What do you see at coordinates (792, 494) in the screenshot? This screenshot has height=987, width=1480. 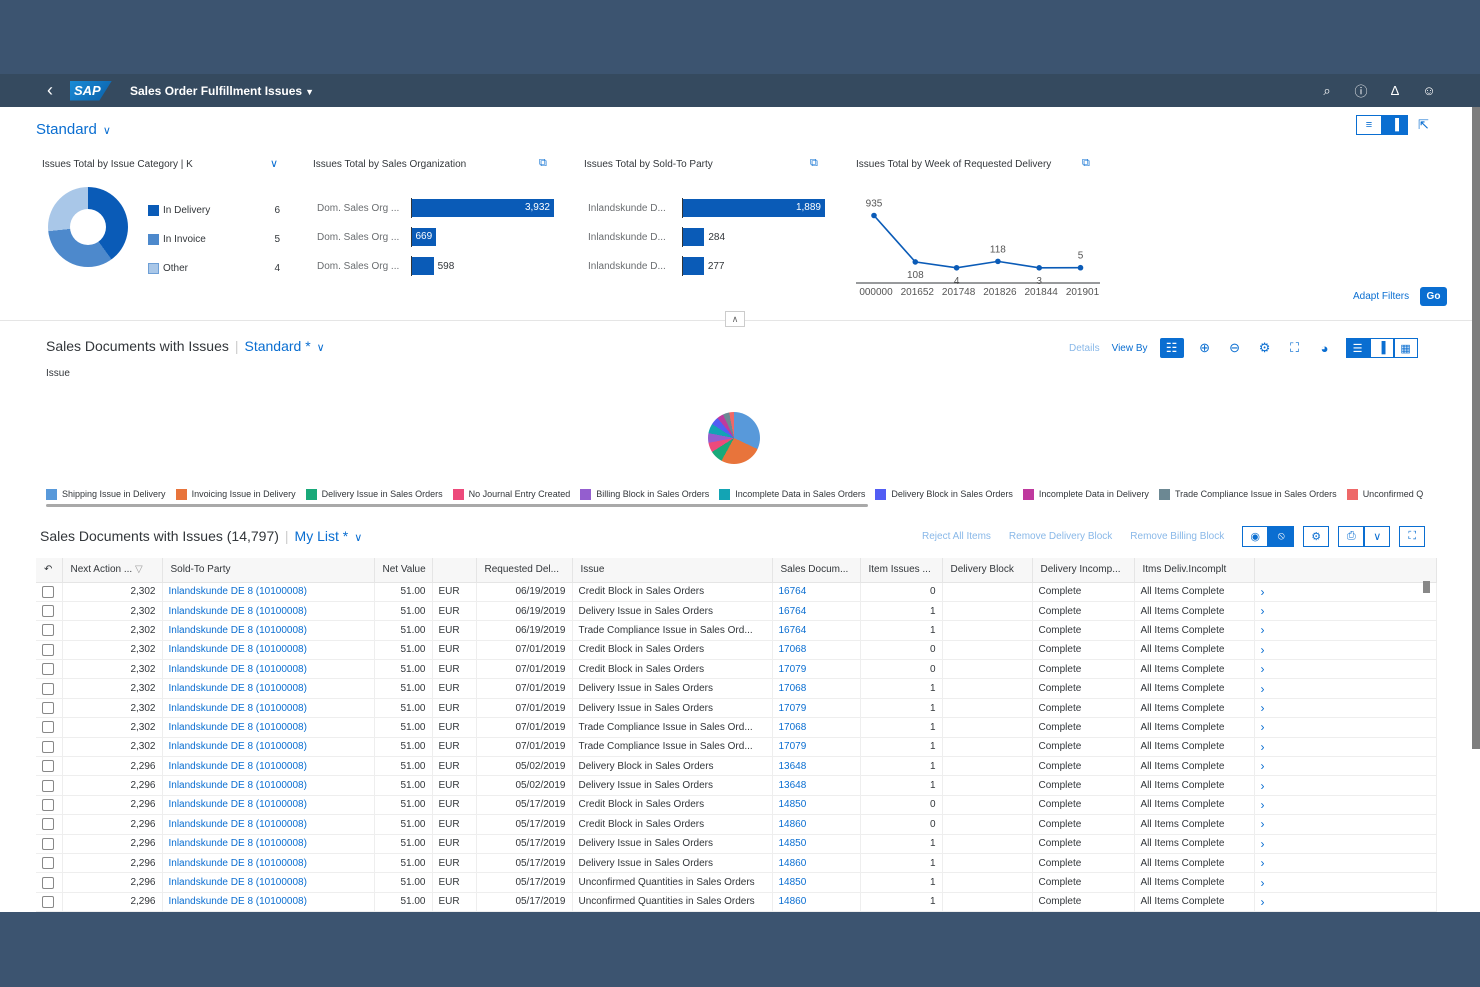 I see `chart-legend-item: Incomplete Data in Sales Orders` at bounding box center [792, 494].